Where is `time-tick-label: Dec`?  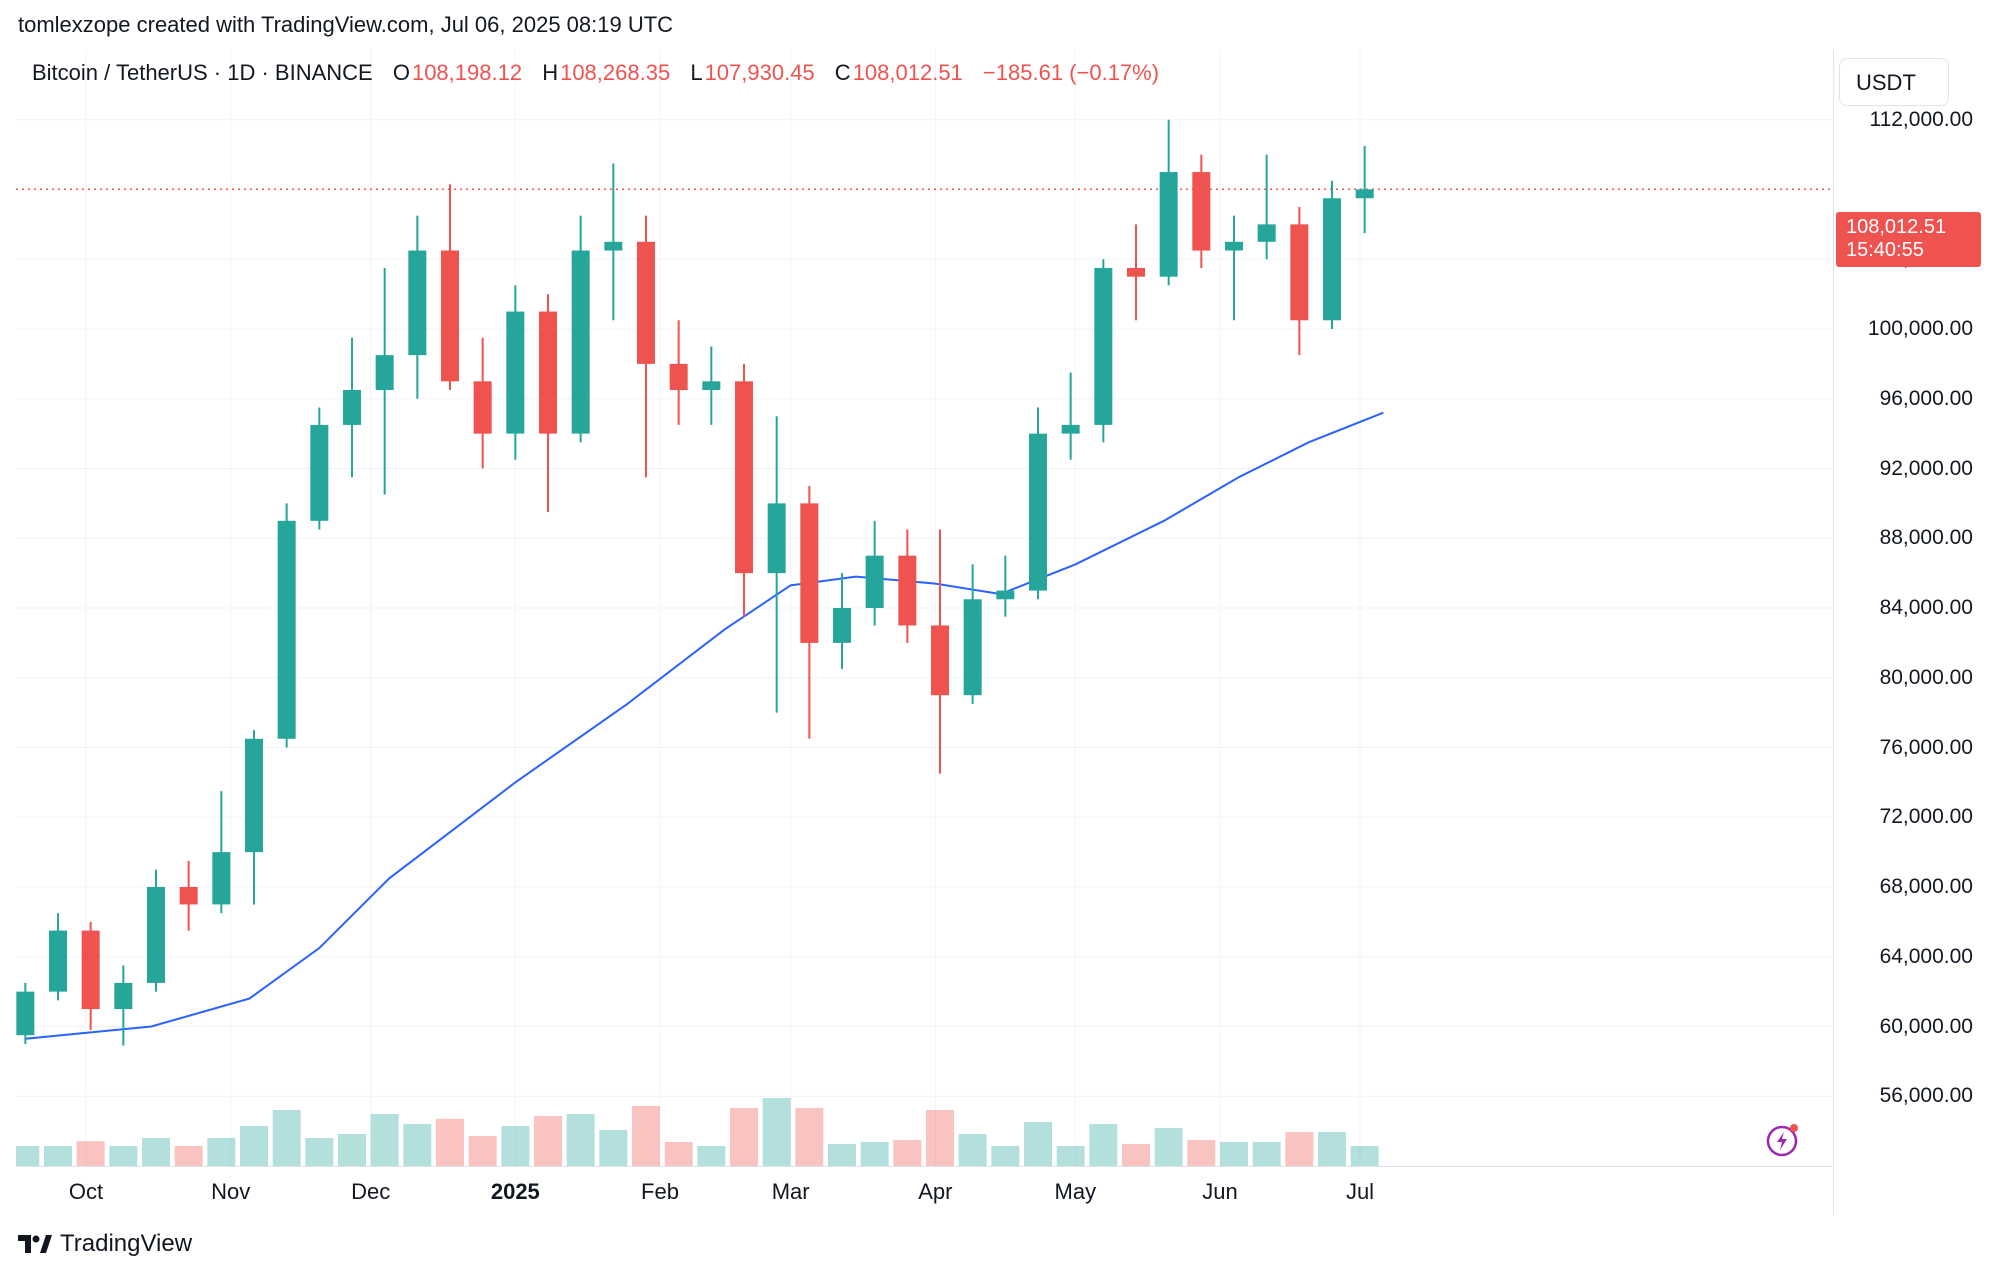 time-tick-label: Dec is located at coordinates (371, 1191).